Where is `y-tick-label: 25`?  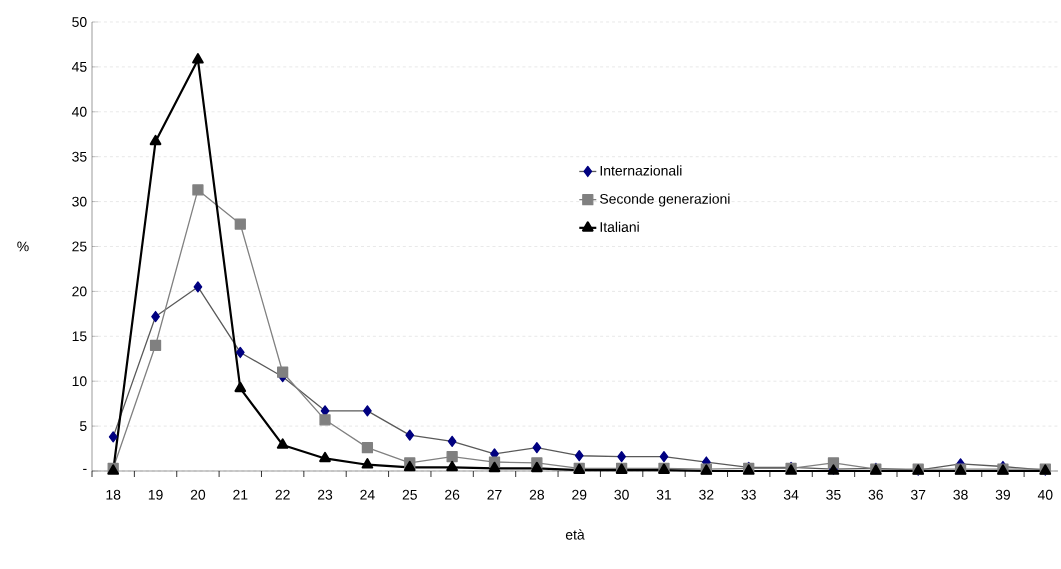 y-tick-label: 25 is located at coordinates (79, 246).